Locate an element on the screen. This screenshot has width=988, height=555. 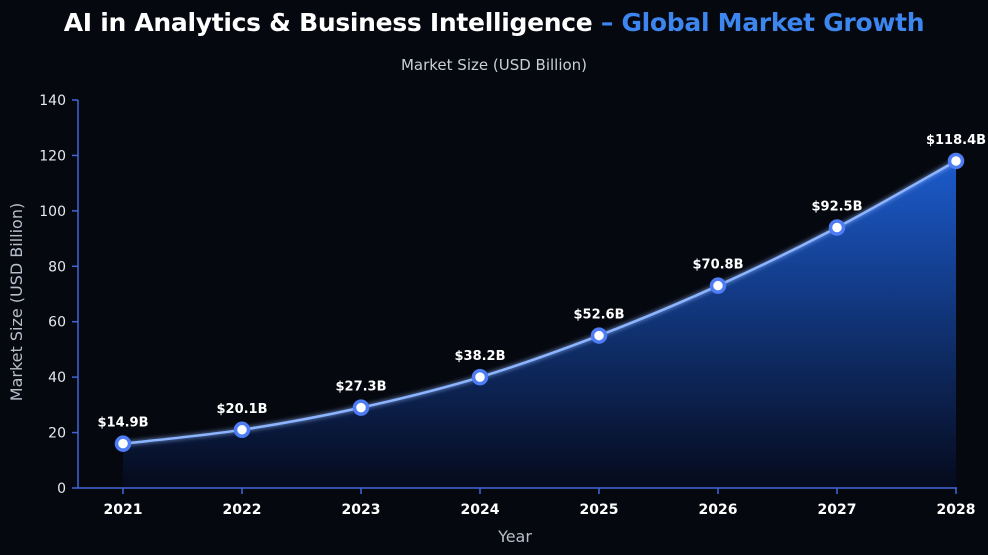
data-point-2027 is located at coordinates (837, 227).